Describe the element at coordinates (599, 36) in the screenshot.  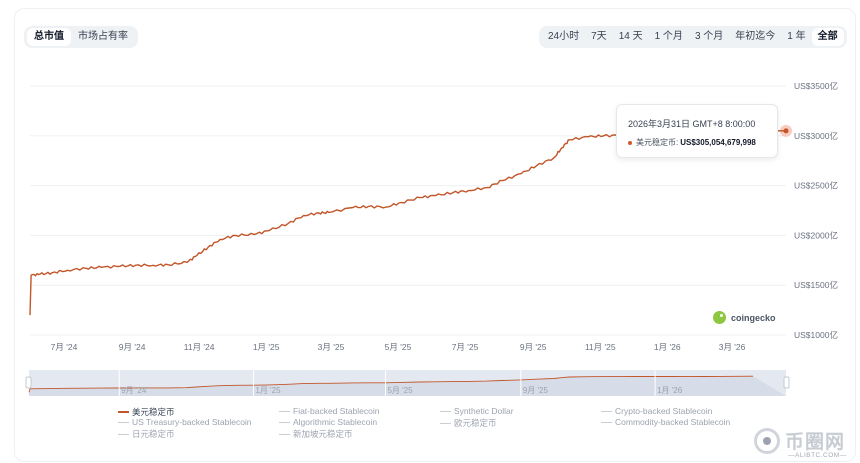
I see `range-7d: 7天` at that location.